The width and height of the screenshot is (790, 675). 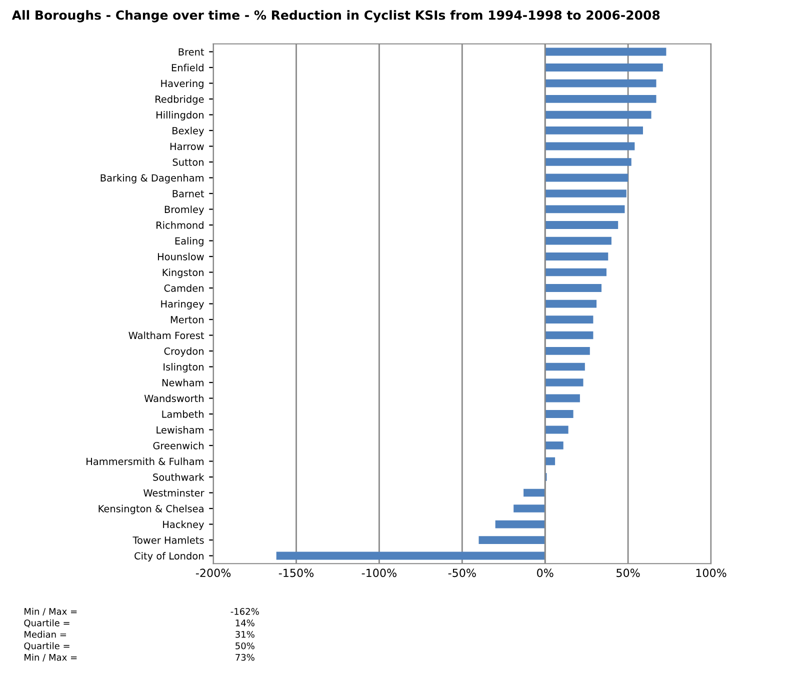 What do you see at coordinates (189, 241) in the screenshot?
I see `y-tick-label: Ealing` at bounding box center [189, 241].